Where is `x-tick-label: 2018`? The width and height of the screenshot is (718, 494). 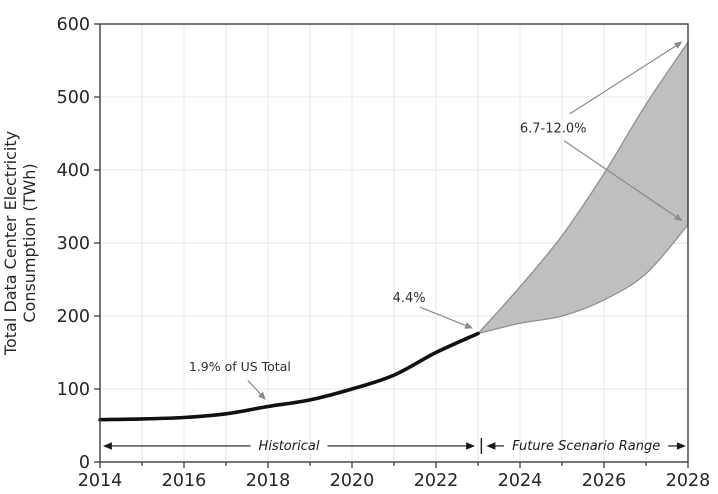 x-tick-label: 2018 is located at coordinates (268, 481).